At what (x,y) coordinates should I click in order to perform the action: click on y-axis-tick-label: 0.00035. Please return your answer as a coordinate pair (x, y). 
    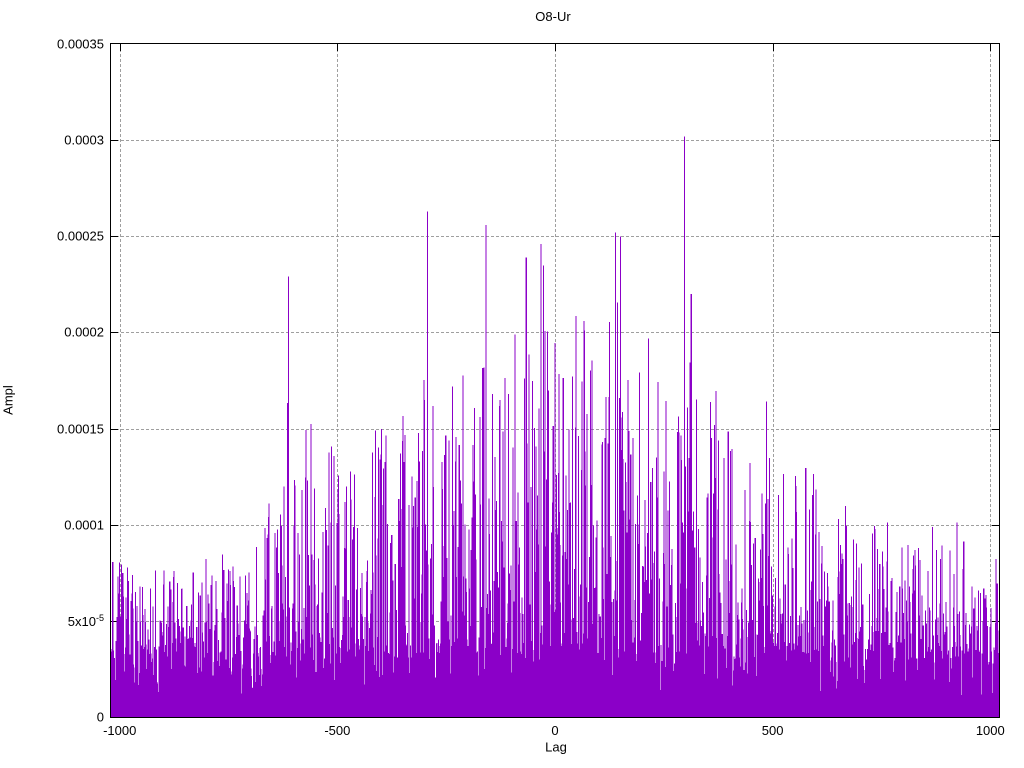
    Looking at the image, I should click on (80, 44).